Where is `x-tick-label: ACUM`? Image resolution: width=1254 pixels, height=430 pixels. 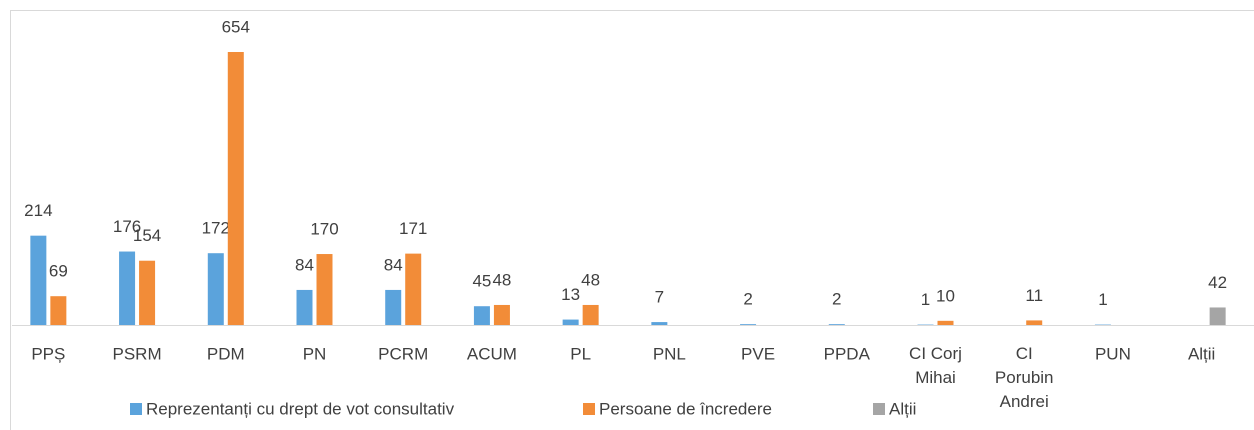 x-tick-label: ACUM is located at coordinates (492, 353).